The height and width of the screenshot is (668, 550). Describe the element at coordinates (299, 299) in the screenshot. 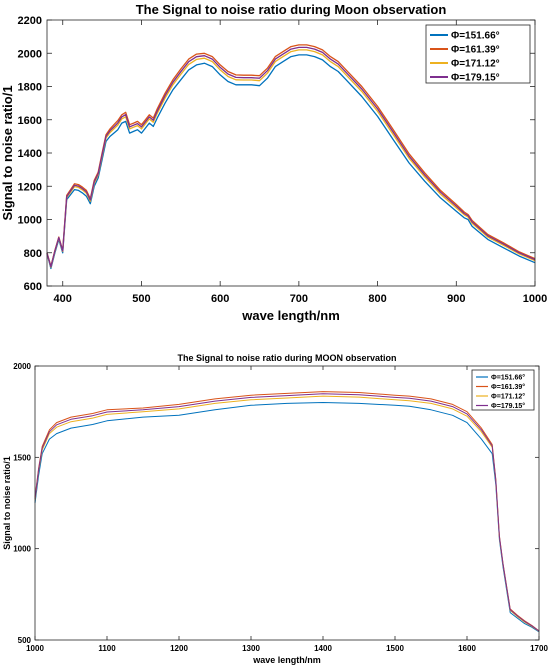

I see `x-tick-label: 700` at that location.